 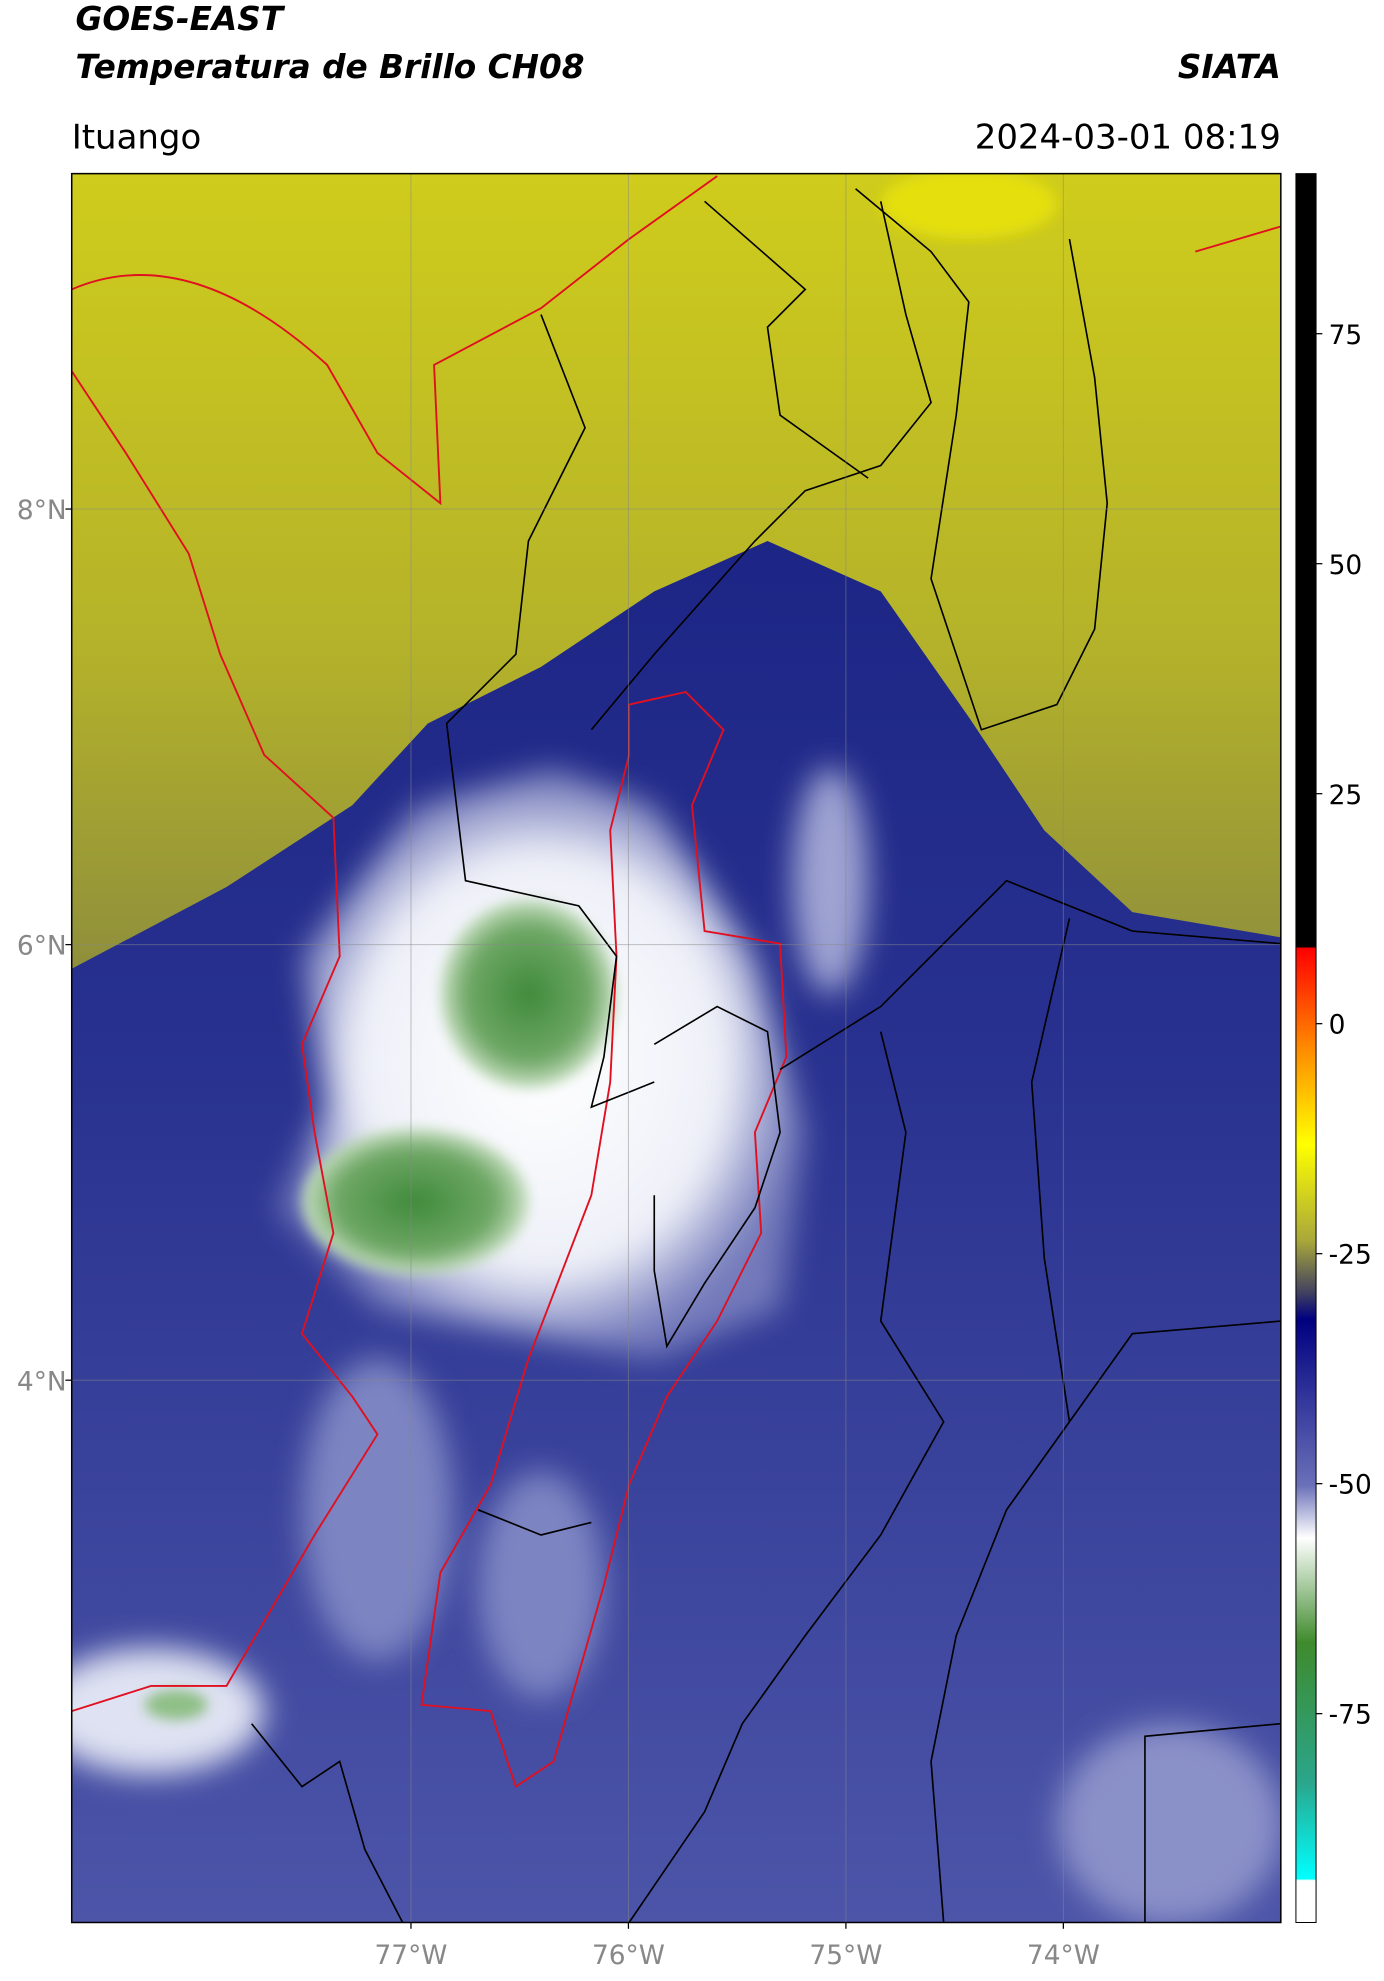 What do you see at coordinates (1346, 795) in the screenshot?
I see `colorbar-tick-label: 25` at bounding box center [1346, 795].